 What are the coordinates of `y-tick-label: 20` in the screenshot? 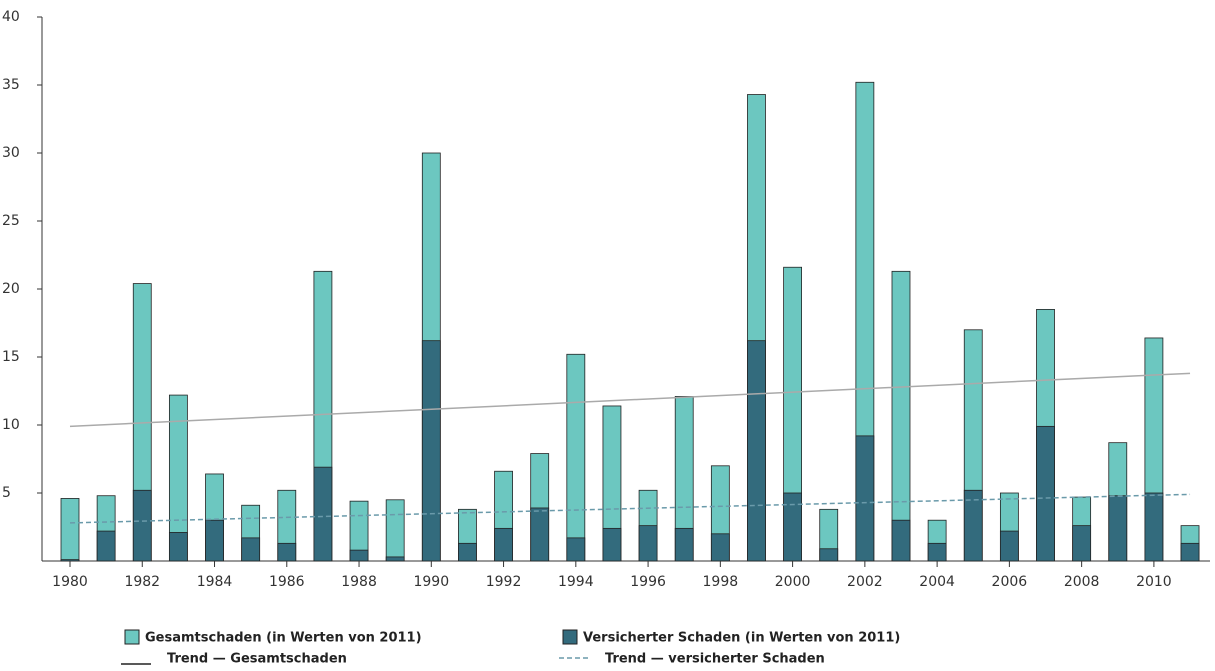 It's located at (11, 289).